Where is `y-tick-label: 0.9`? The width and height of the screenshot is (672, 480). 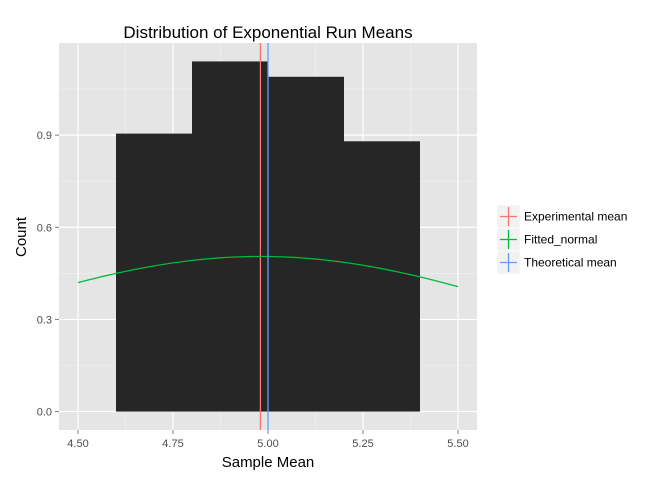 y-tick-label: 0.9 is located at coordinates (44, 136).